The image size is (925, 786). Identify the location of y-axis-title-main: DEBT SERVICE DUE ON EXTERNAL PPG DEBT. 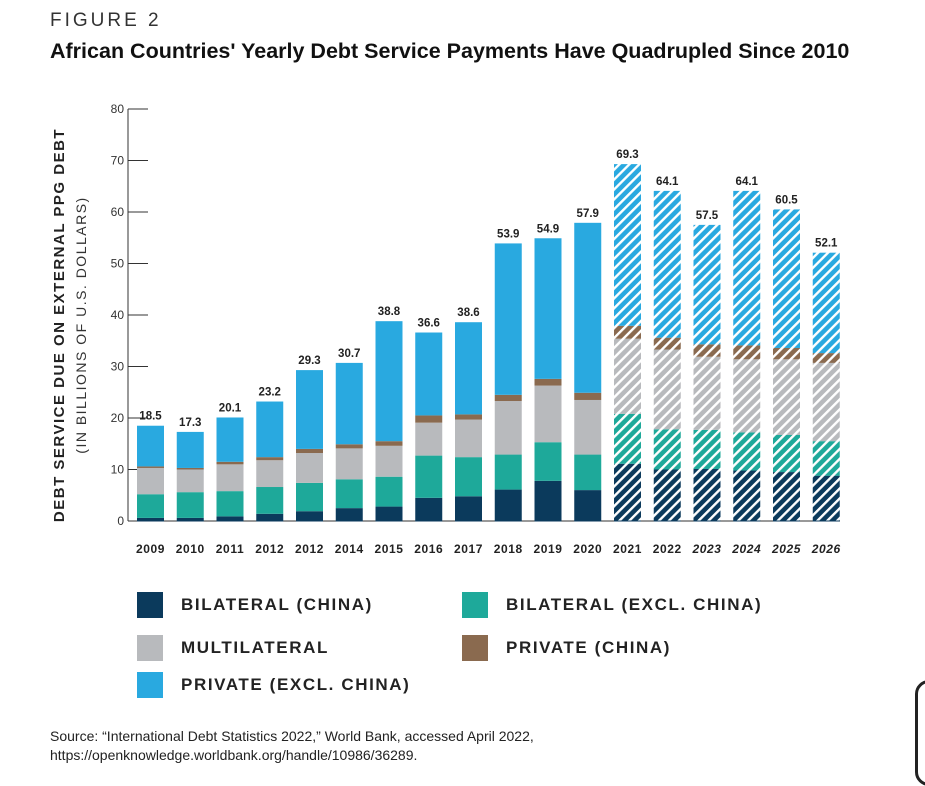
(59, 325).